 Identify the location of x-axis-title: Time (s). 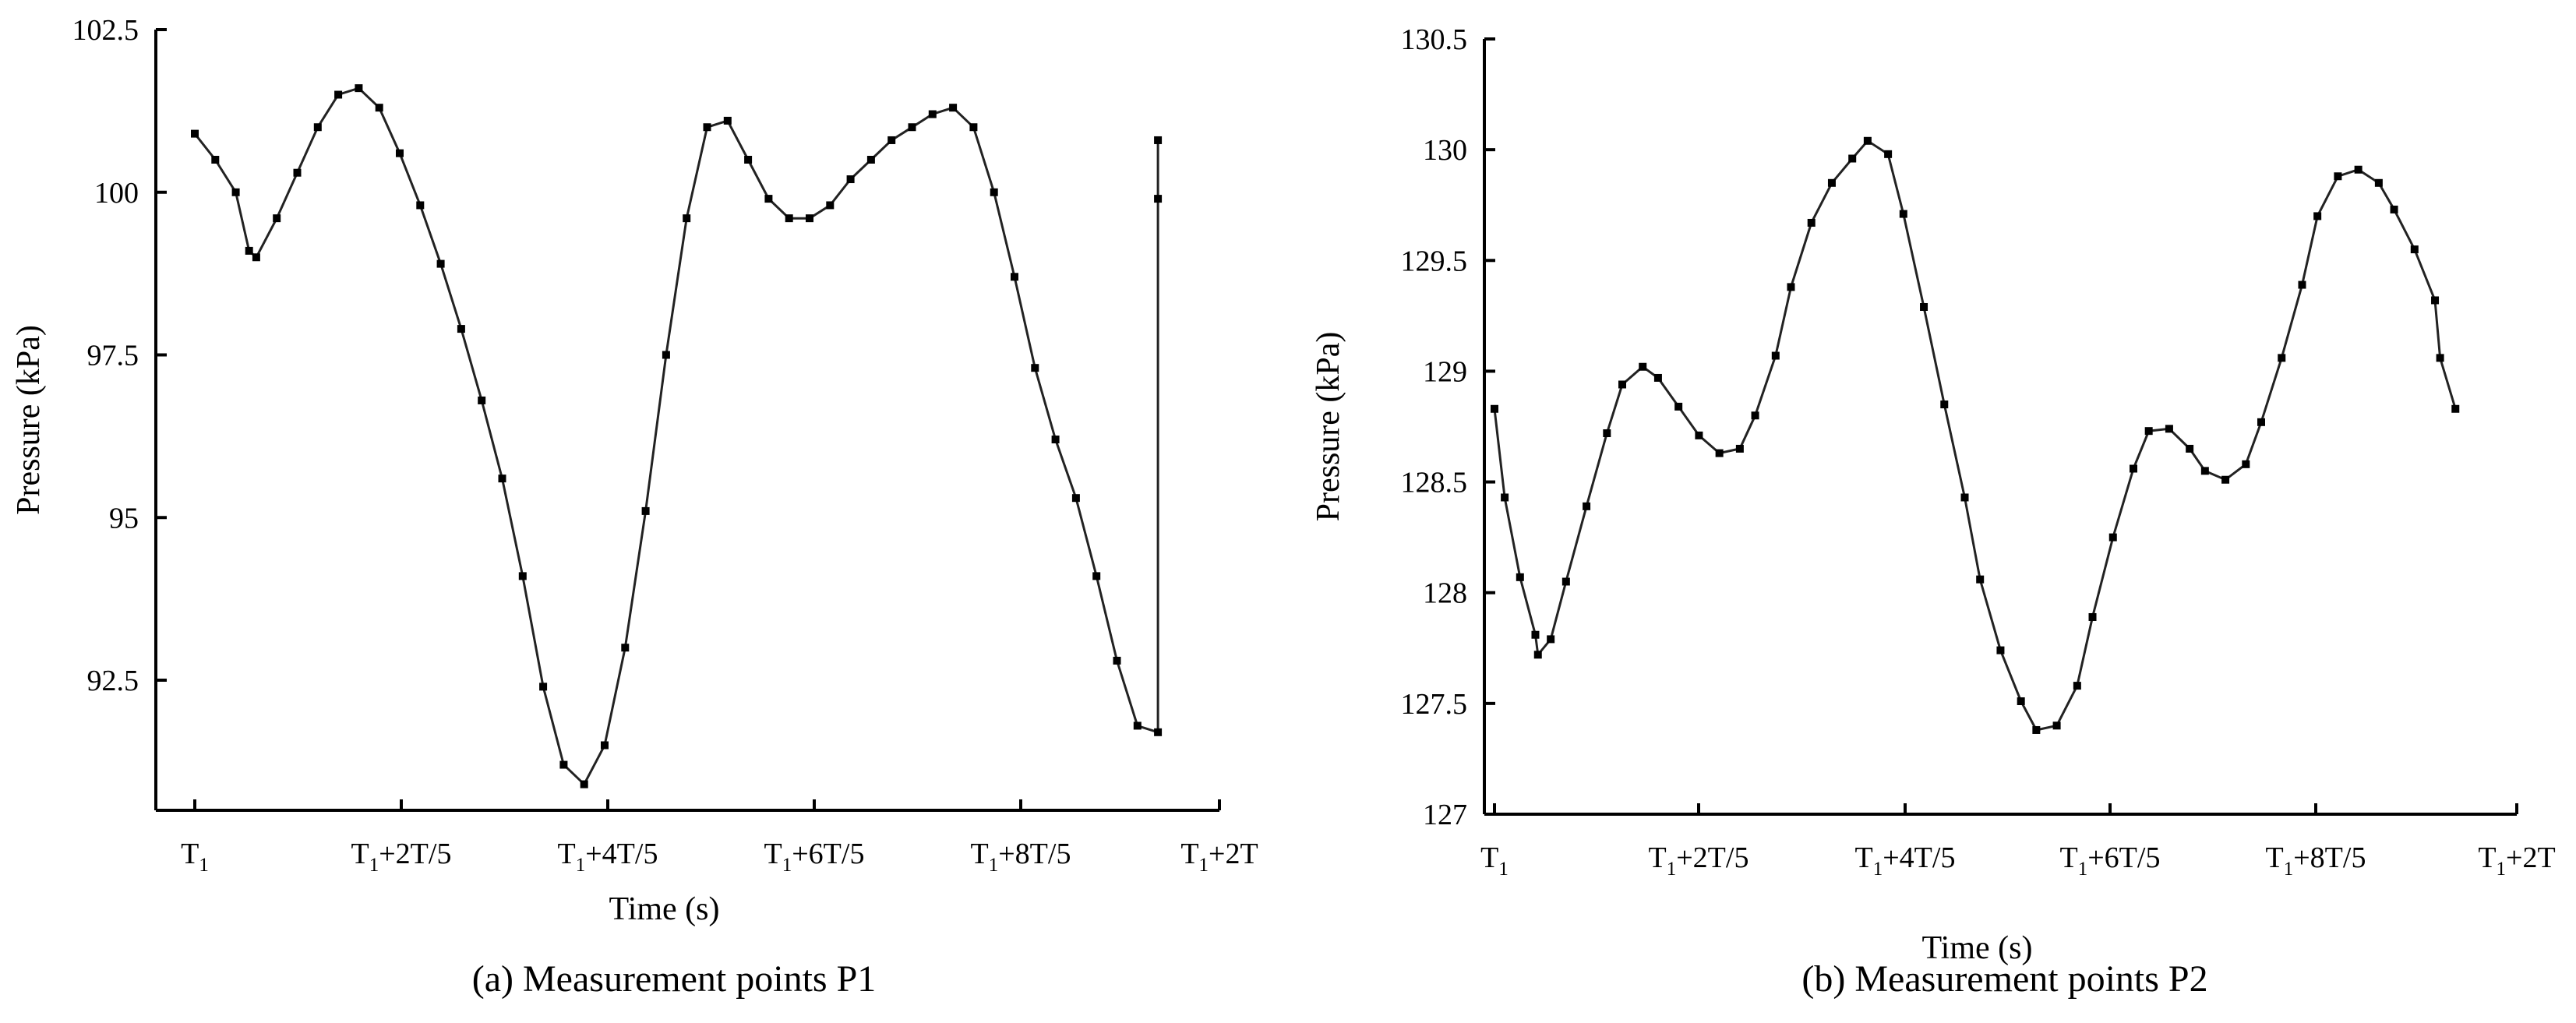
(664, 909).